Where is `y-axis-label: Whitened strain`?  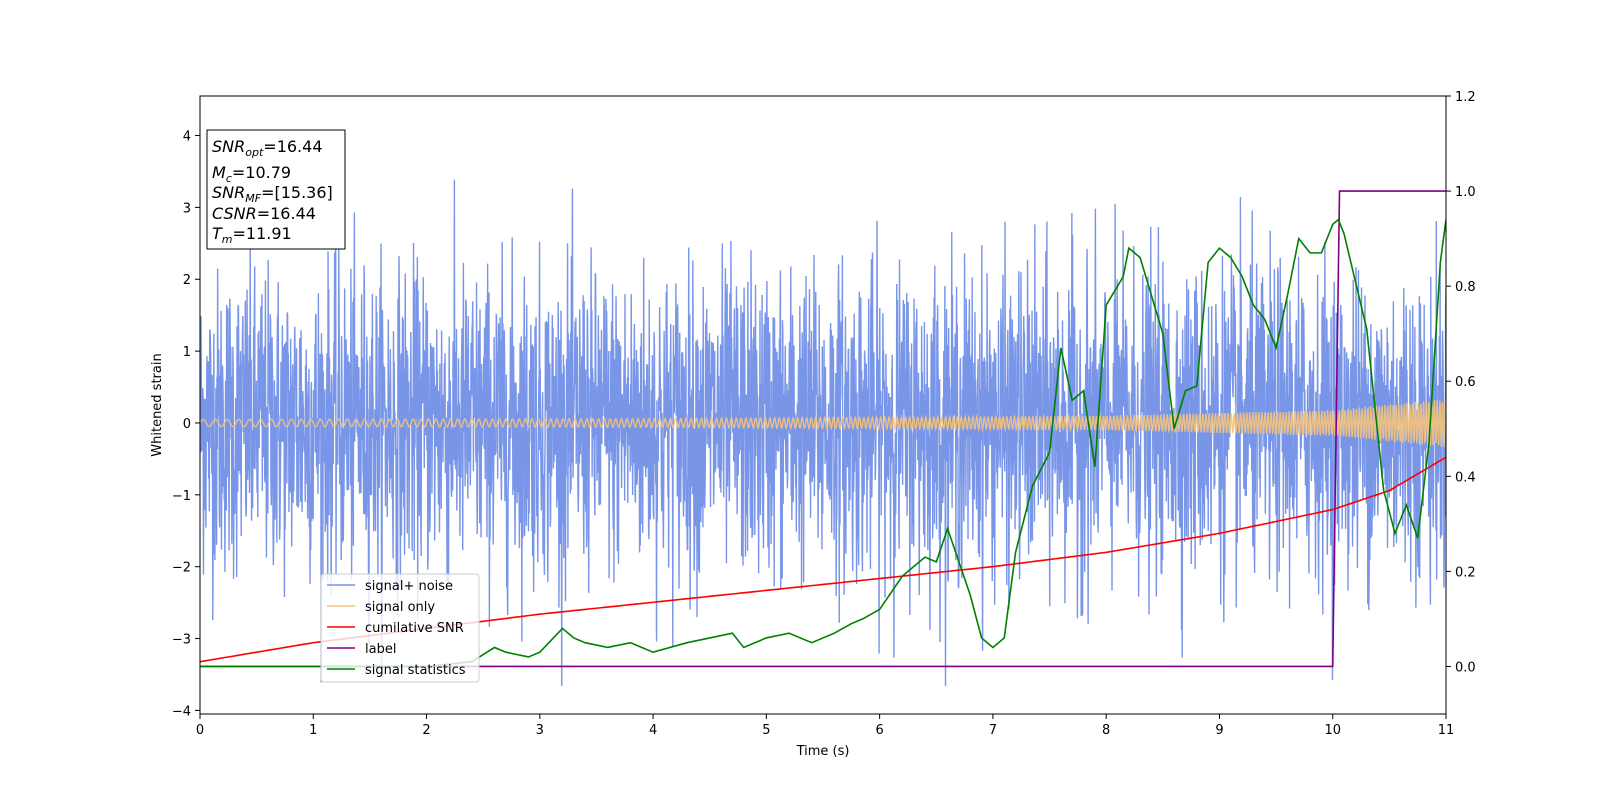 y-axis-label: Whitened strain is located at coordinates (157, 404).